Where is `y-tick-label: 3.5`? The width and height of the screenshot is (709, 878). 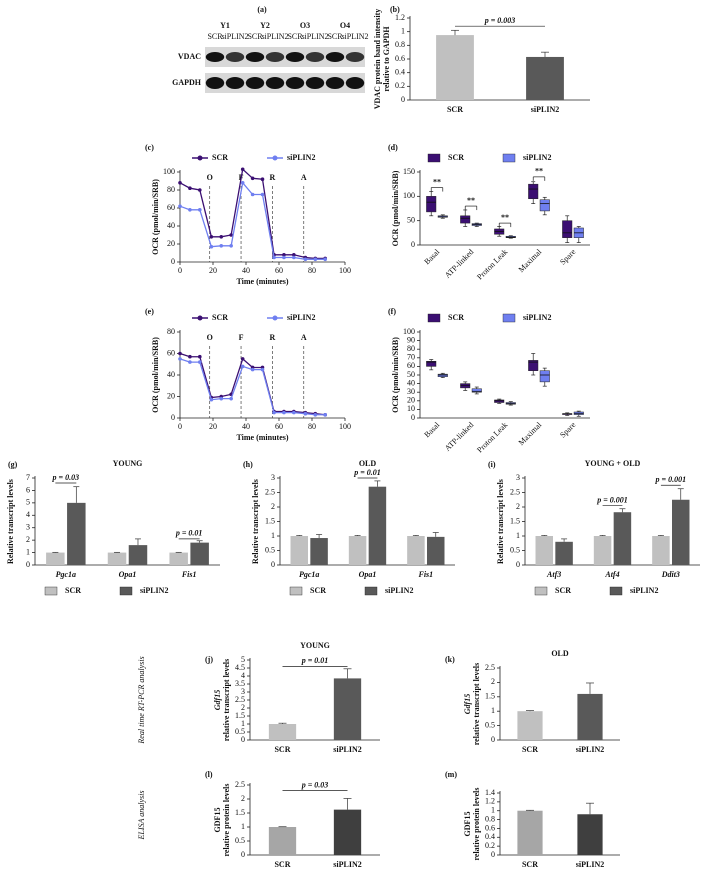 y-tick-label: 3.5 is located at coordinates (240, 683).